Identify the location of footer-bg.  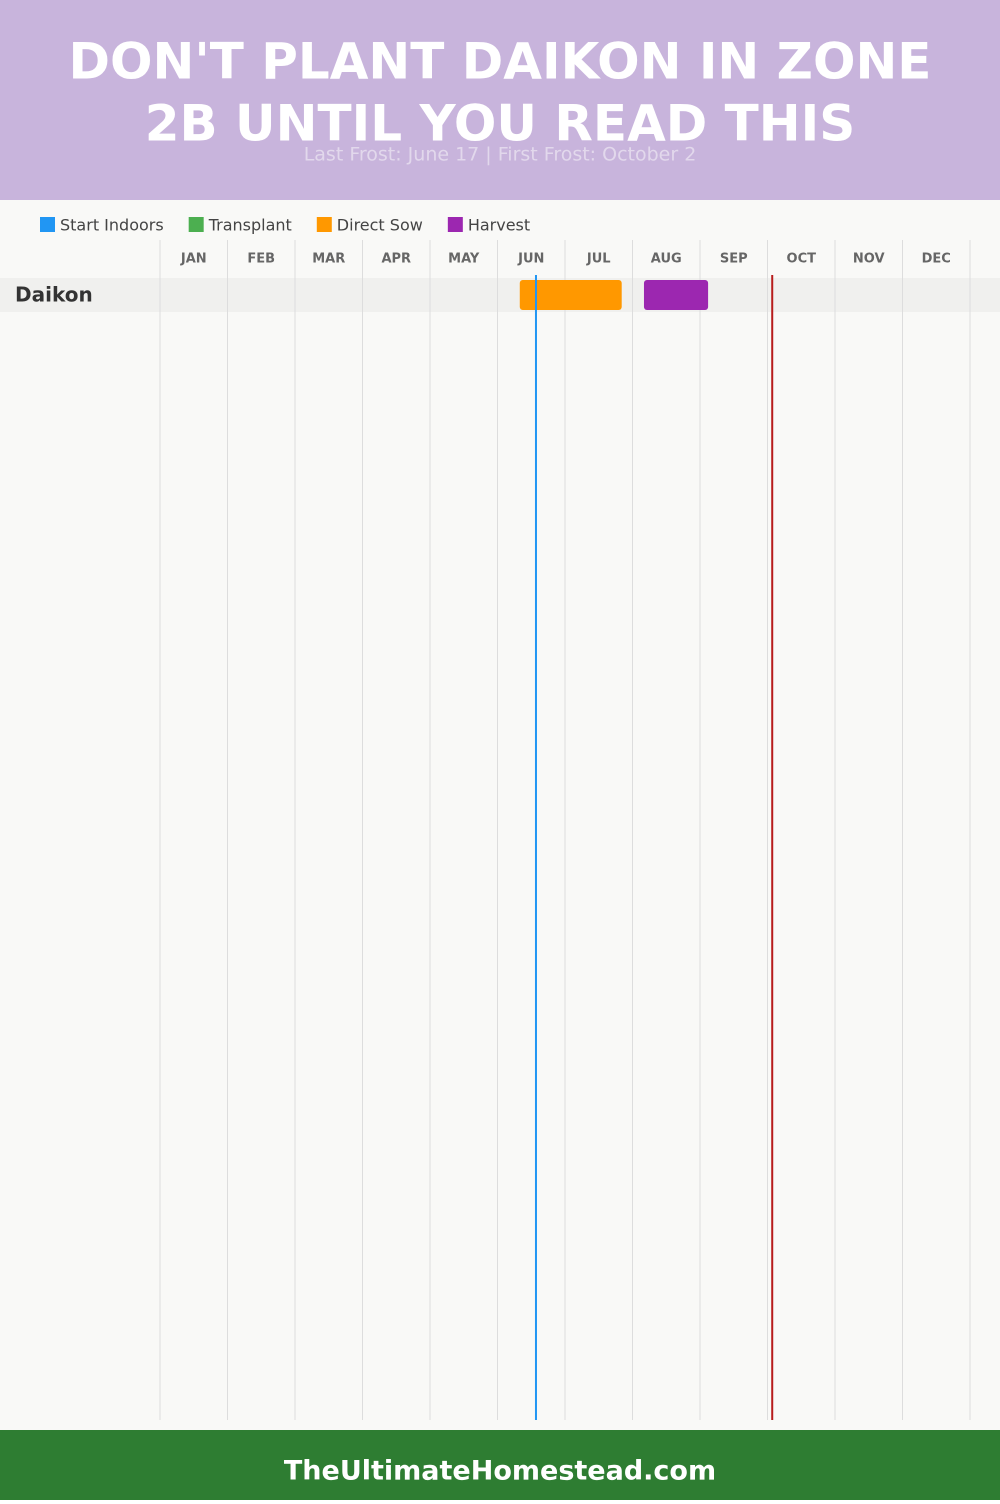
(500, 1465).